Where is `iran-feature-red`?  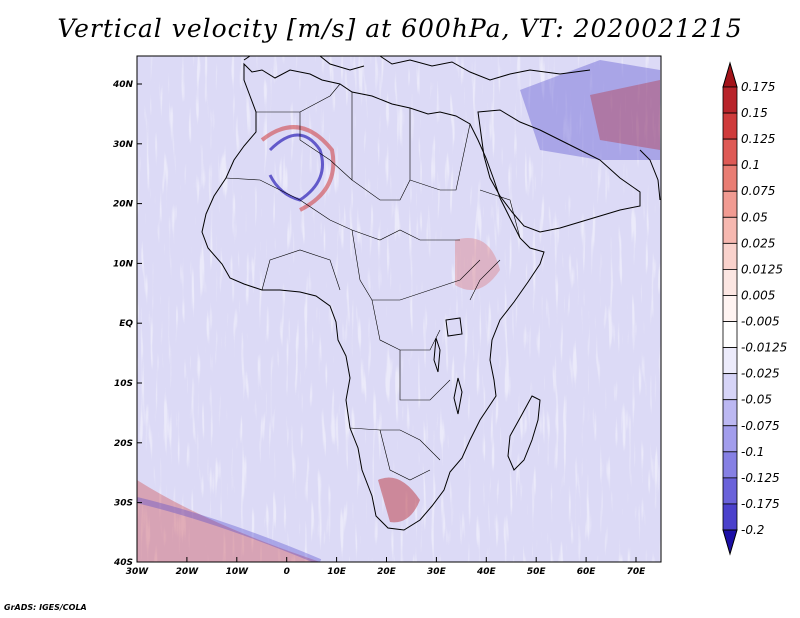 iran-feature-red is located at coordinates (625, 115).